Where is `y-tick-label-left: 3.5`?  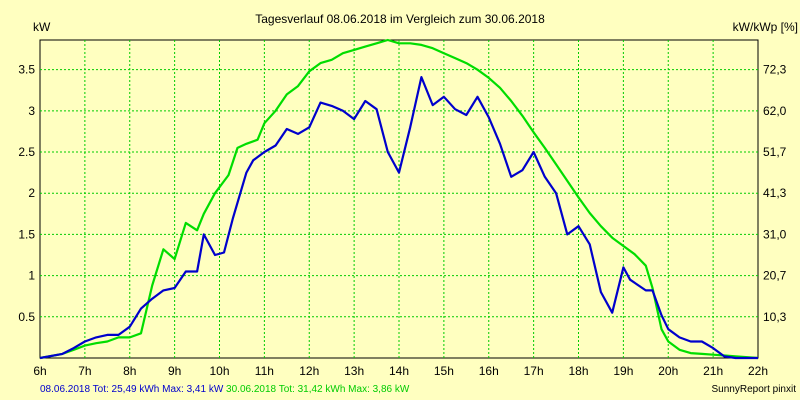
y-tick-label-left: 3.5 is located at coordinates (26, 70).